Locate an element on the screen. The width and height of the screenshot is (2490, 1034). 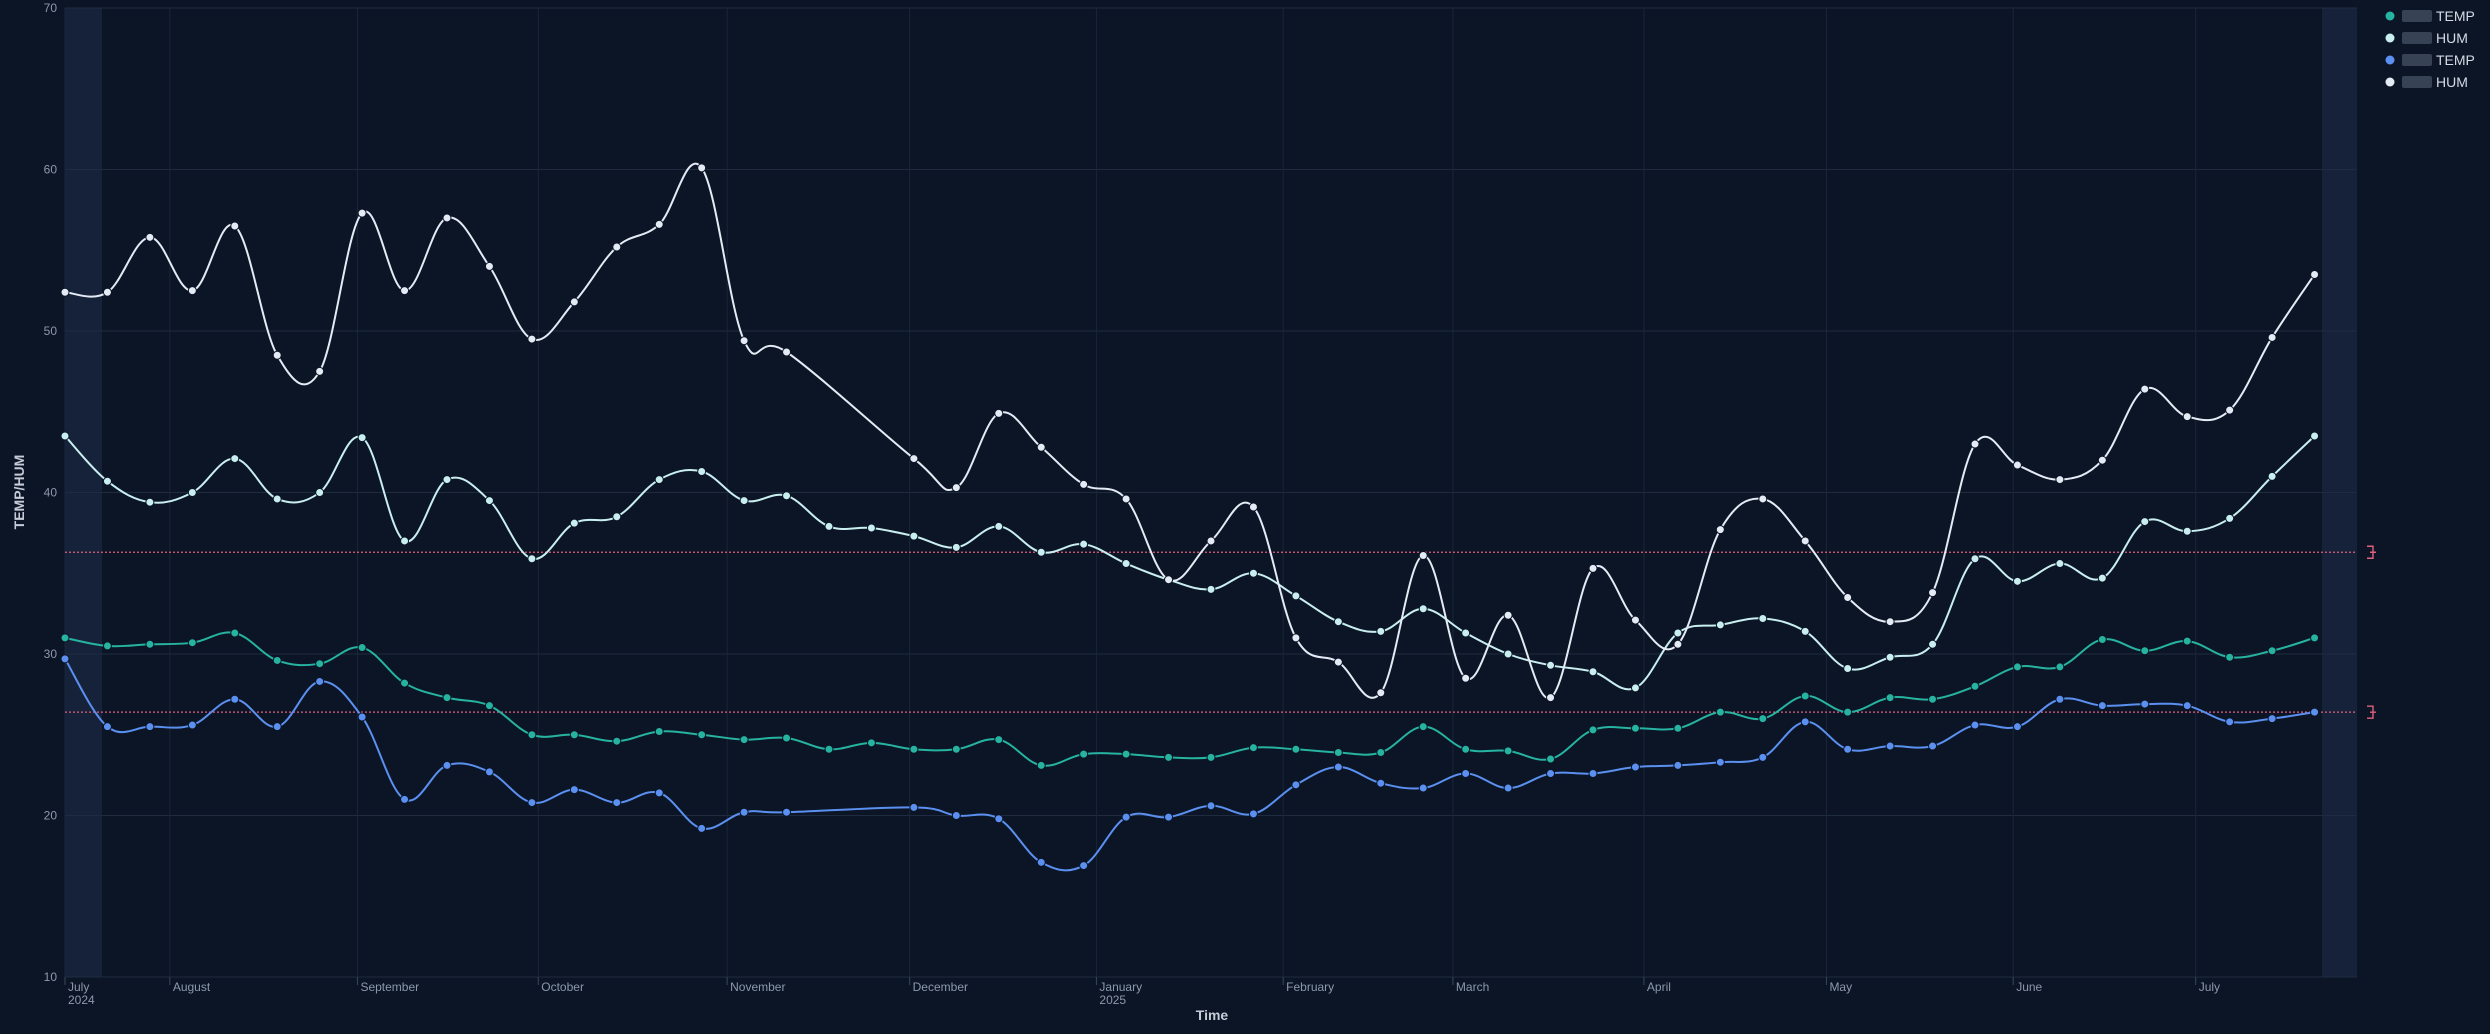
x-tick-label: August is located at coordinates (192, 987).